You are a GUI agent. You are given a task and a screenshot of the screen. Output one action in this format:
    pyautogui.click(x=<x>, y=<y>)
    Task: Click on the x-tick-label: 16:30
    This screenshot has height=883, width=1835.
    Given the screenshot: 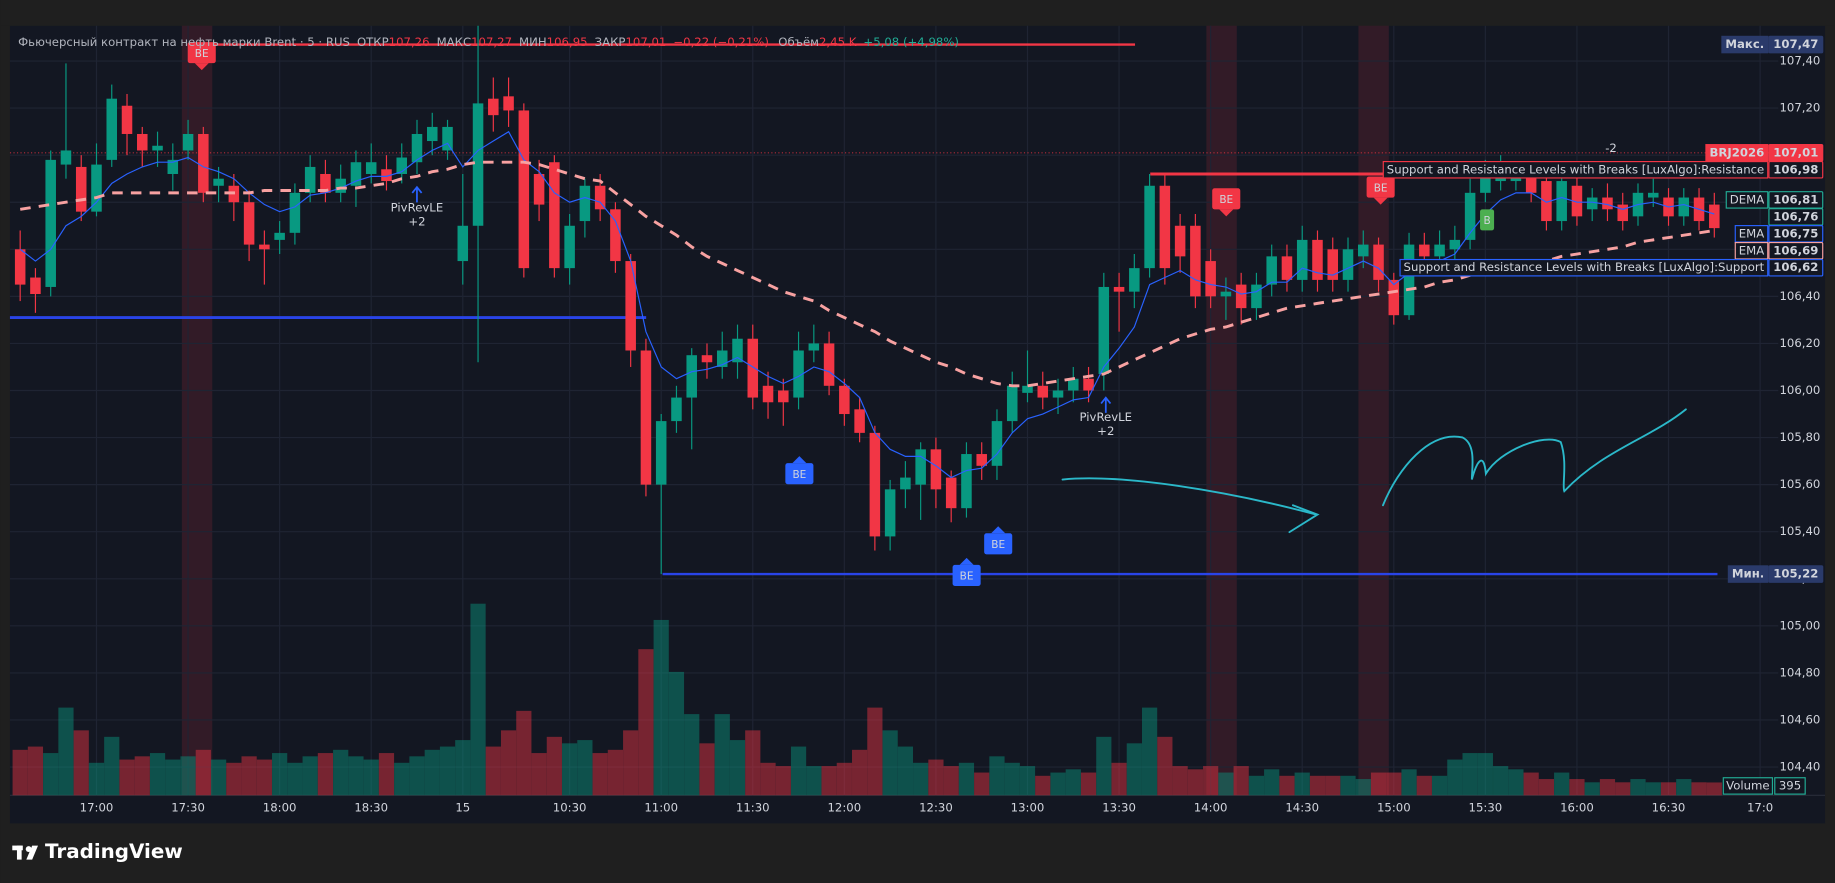 What is the action you would take?
    pyautogui.click(x=1669, y=808)
    